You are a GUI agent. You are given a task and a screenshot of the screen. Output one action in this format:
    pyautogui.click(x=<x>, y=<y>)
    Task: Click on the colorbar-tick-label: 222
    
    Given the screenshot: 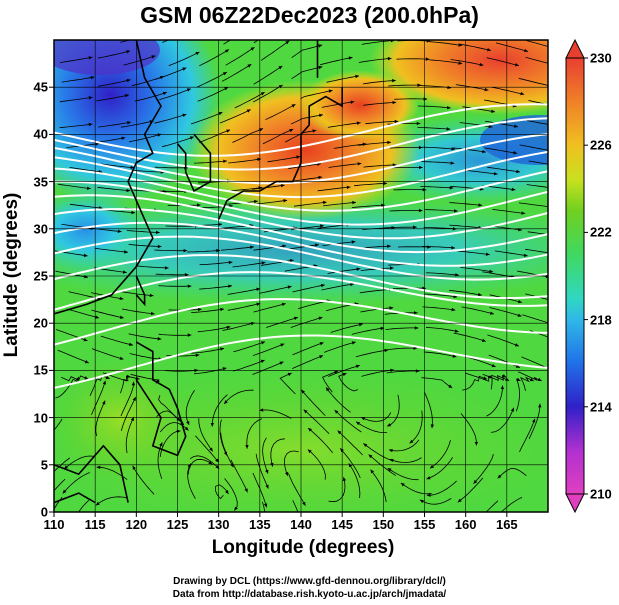 What is the action you would take?
    pyautogui.click(x=601, y=232)
    